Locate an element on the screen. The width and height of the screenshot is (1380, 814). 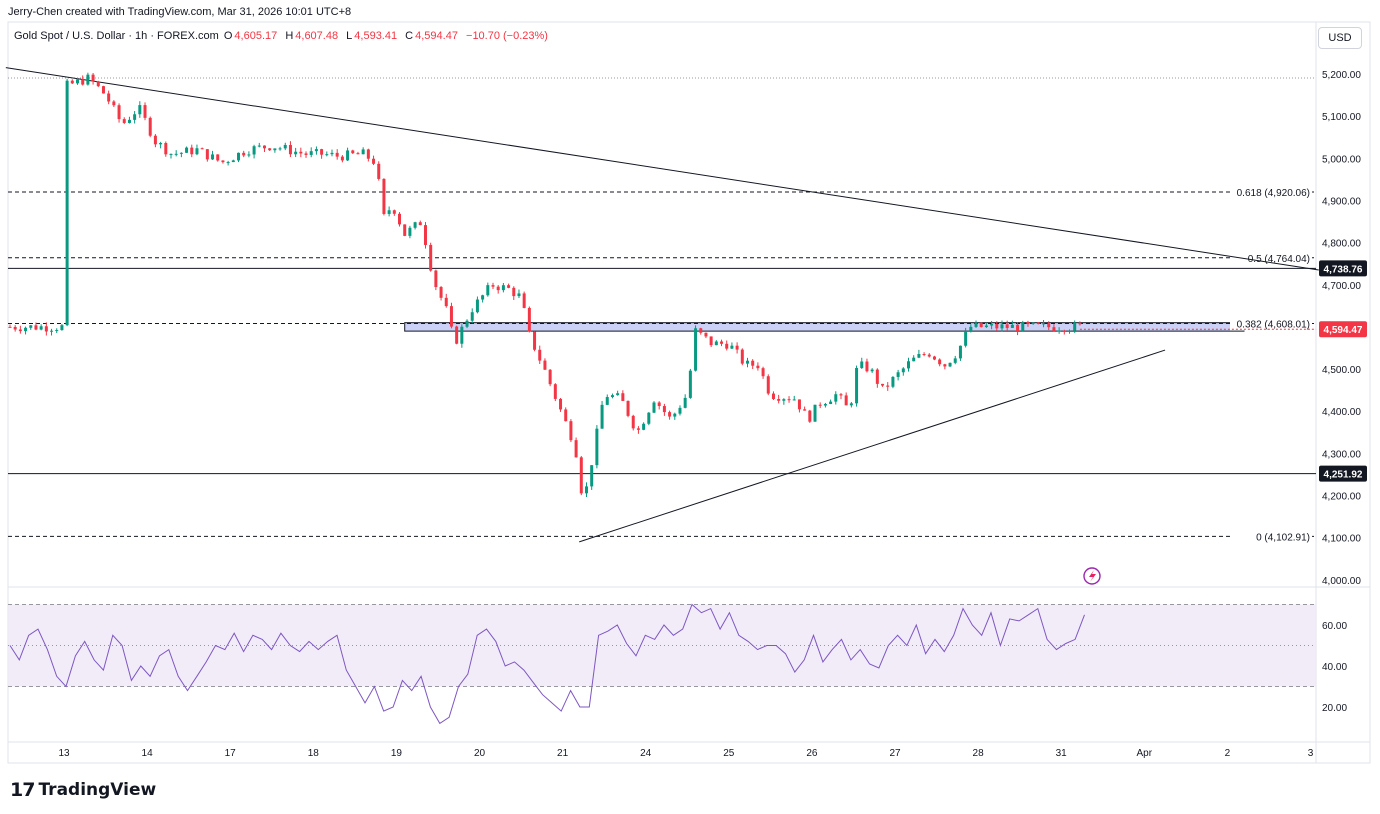
rsi-axis-tick: 20.00 is located at coordinates (1334, 708).